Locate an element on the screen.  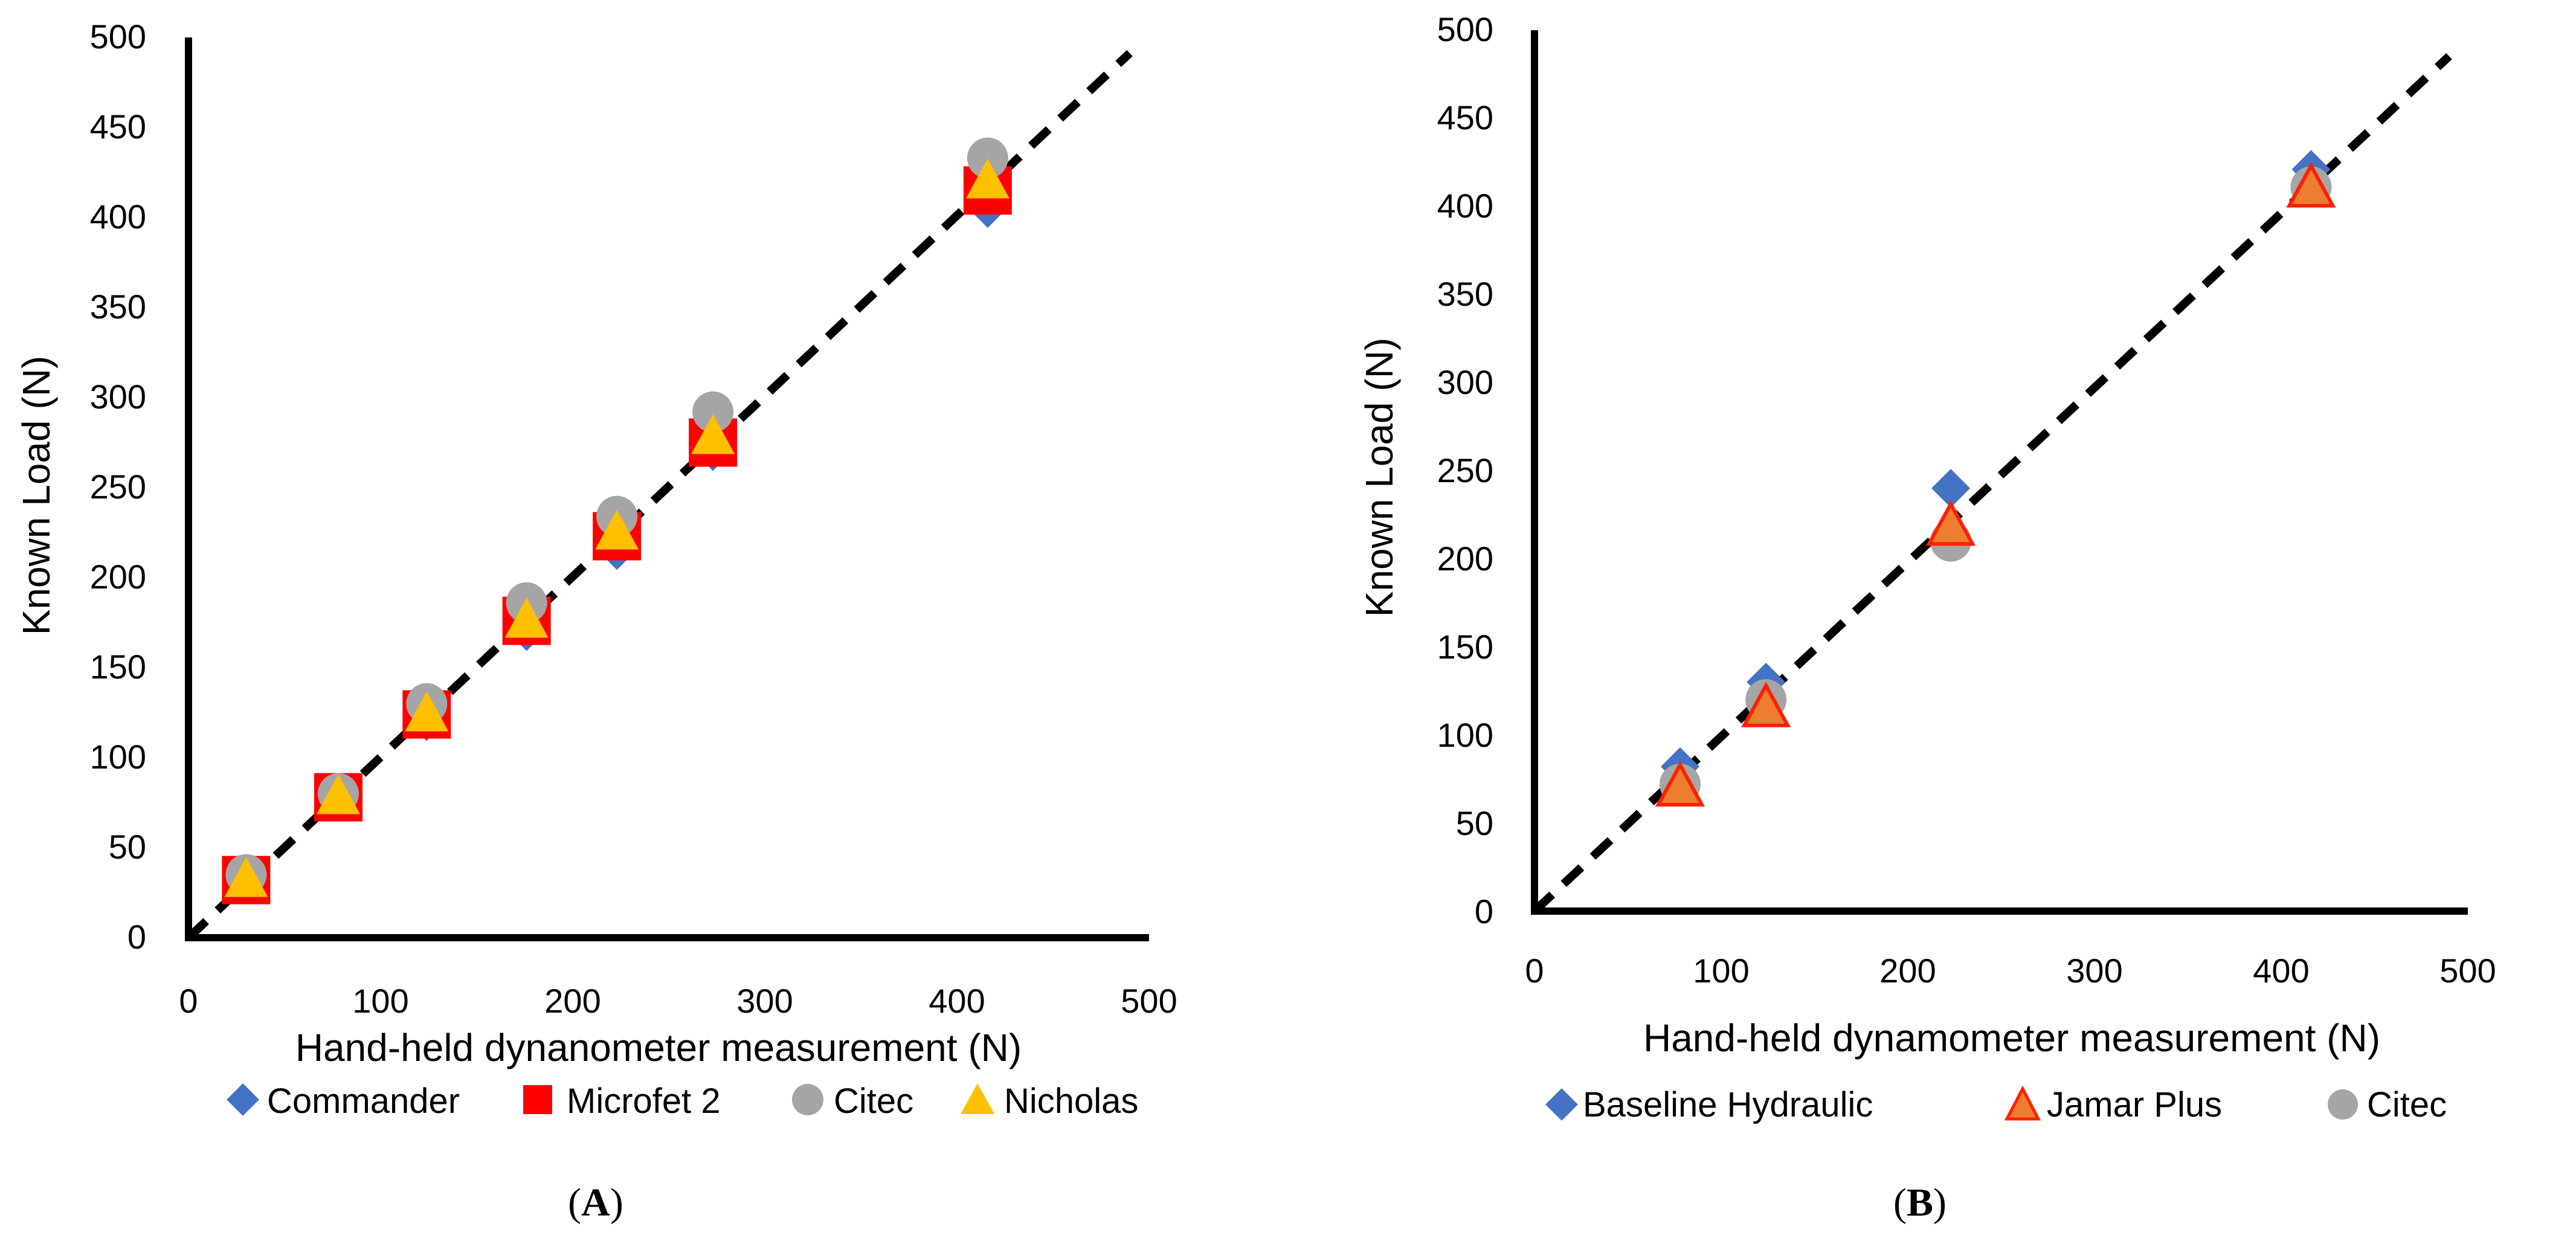
chart-a-x-tick: 300 is located at coordinates (764, 1001).